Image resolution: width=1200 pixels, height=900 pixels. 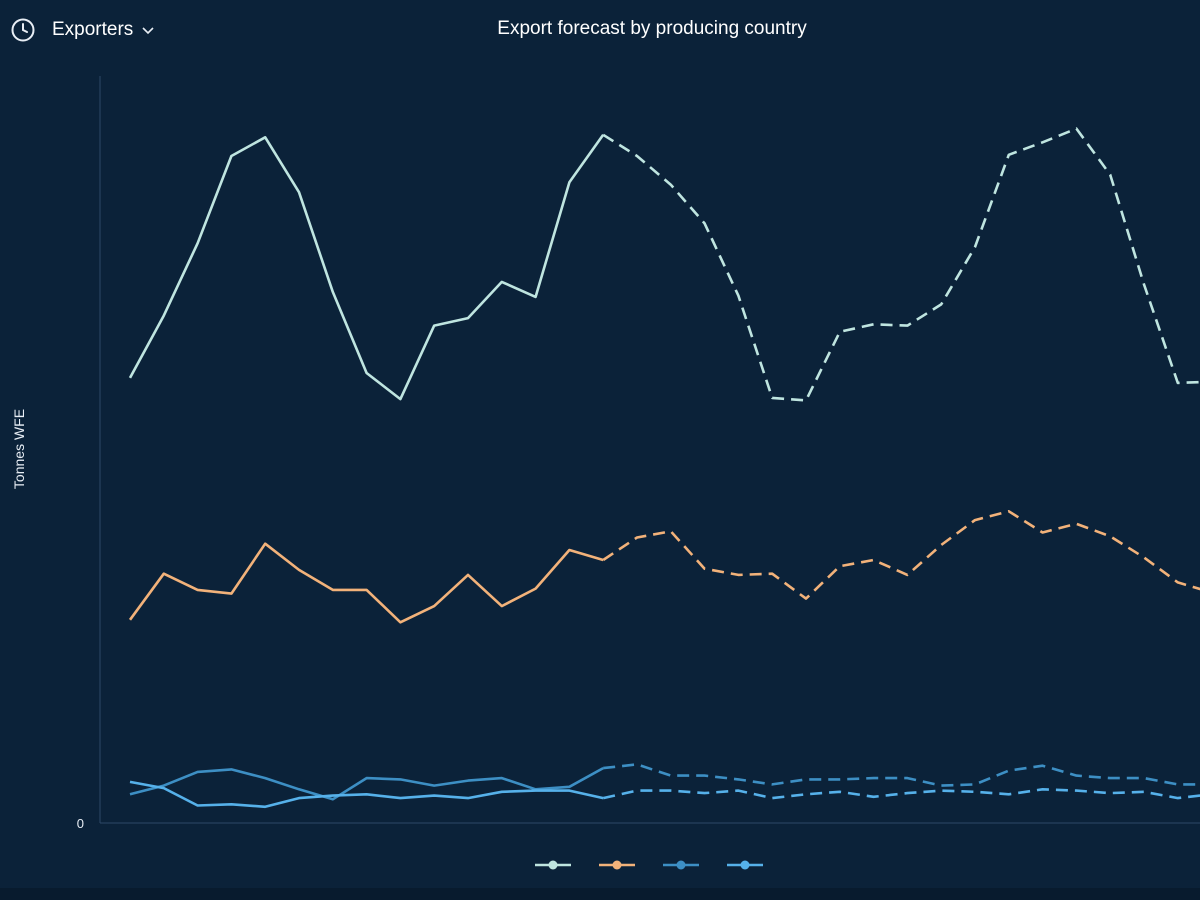 What do you see at coordinates (652, 28) in the screenshot?
I see `chart-title: Export forecast by producing country` at bounding box center [652, 28].